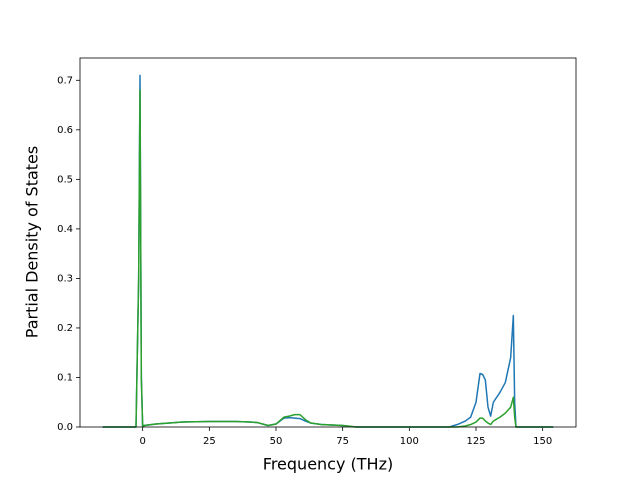 Image resolution: width=640 pixels, height=480 pixels. I want to click on x-tick-label: 0, so click(142, 441).